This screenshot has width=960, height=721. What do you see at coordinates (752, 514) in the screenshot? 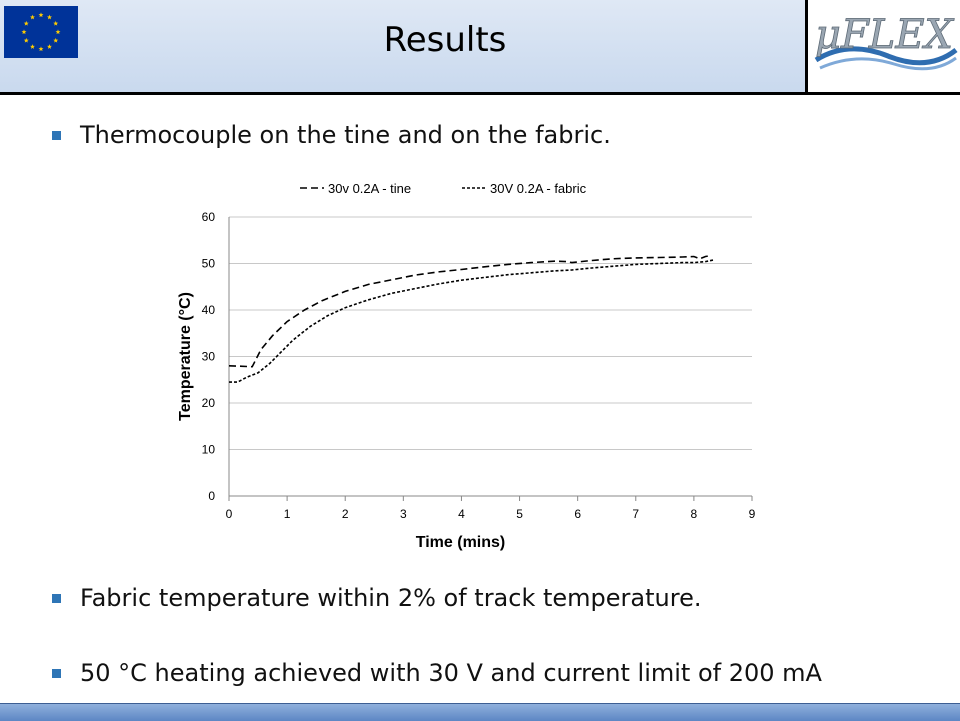
I see `x-tick-label: 9` at bounding box center [752, 514].